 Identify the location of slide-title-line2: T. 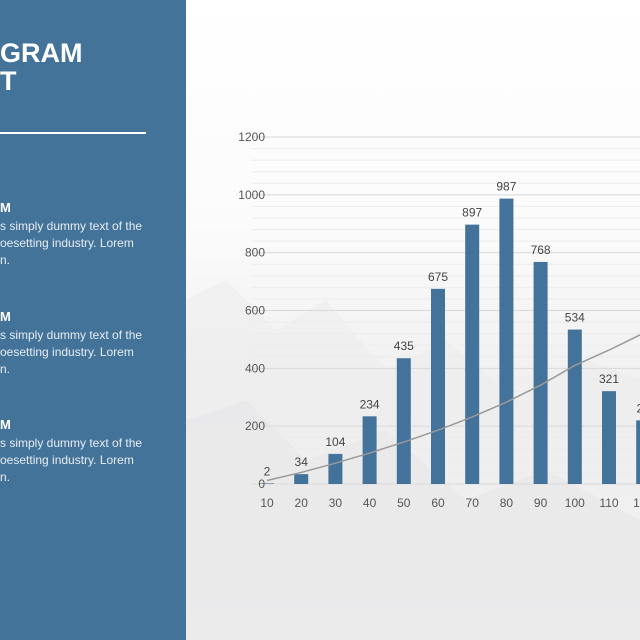
(8, 81).